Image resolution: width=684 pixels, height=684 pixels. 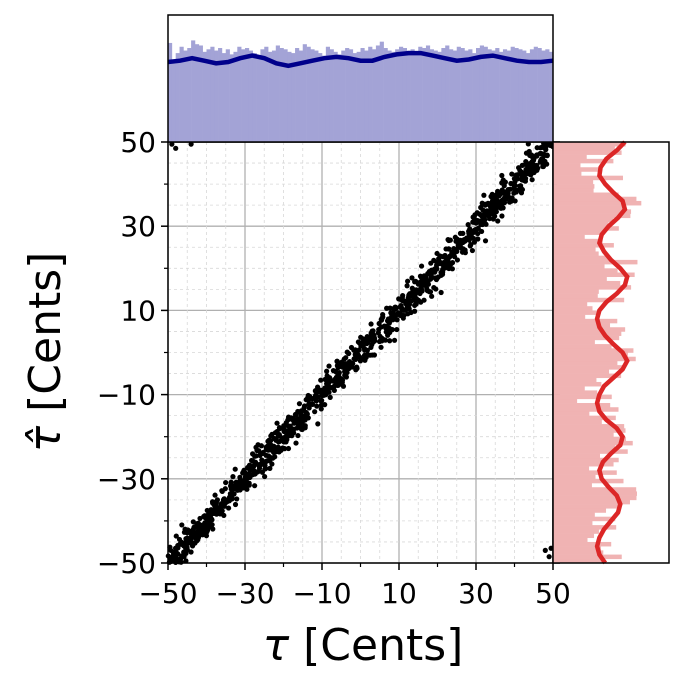 What do you see at coordinates (244, 593) in the screenshot?
I see `x-tick-label-1: −30` at bounding box center [244, 593].